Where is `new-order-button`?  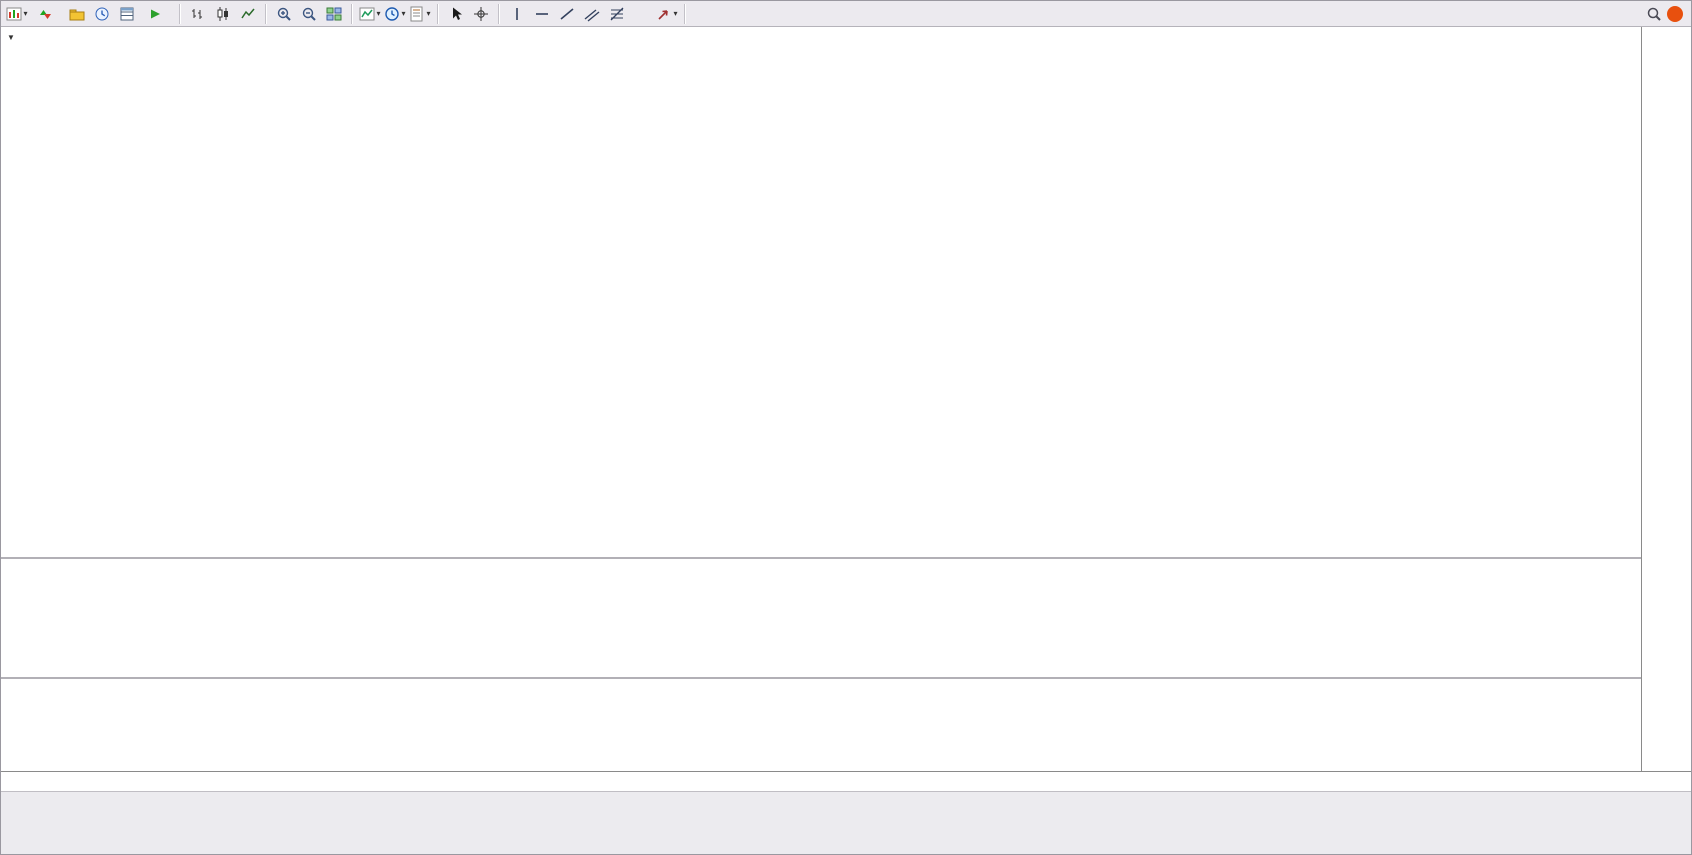
new-order-button is located at coordinates (47, 14).